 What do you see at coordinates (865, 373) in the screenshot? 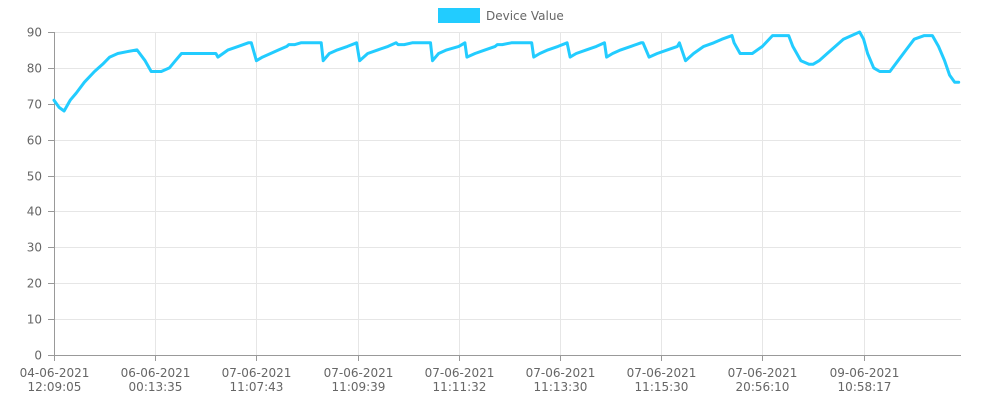
I see `x-tick-label-date: 09-06-2021` at bounding box center [865, 373].